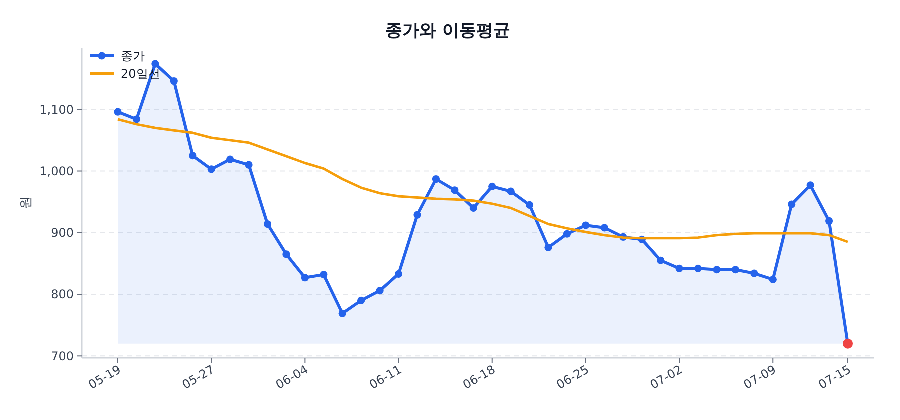 The height and width of the screenshot is (420, 900). Describe the element at coordinates (57, 109) in the screenshot. I see `y-tick-label: 1,100` at that location.